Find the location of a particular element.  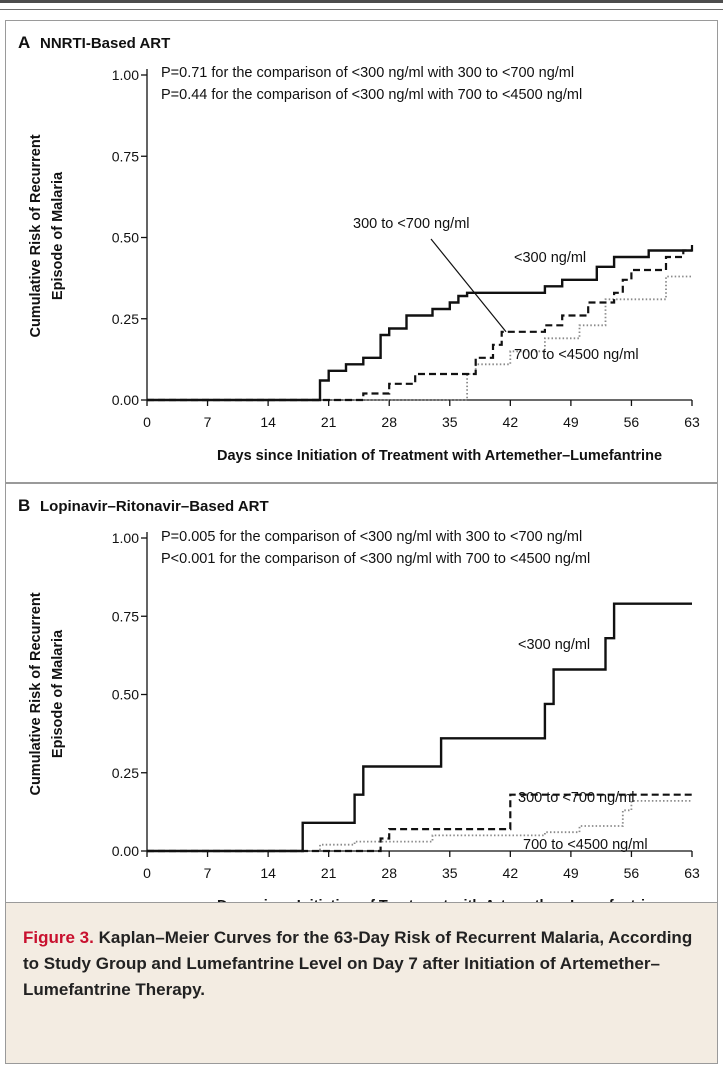

top-rule-thin is located at coordinates (361, 9).